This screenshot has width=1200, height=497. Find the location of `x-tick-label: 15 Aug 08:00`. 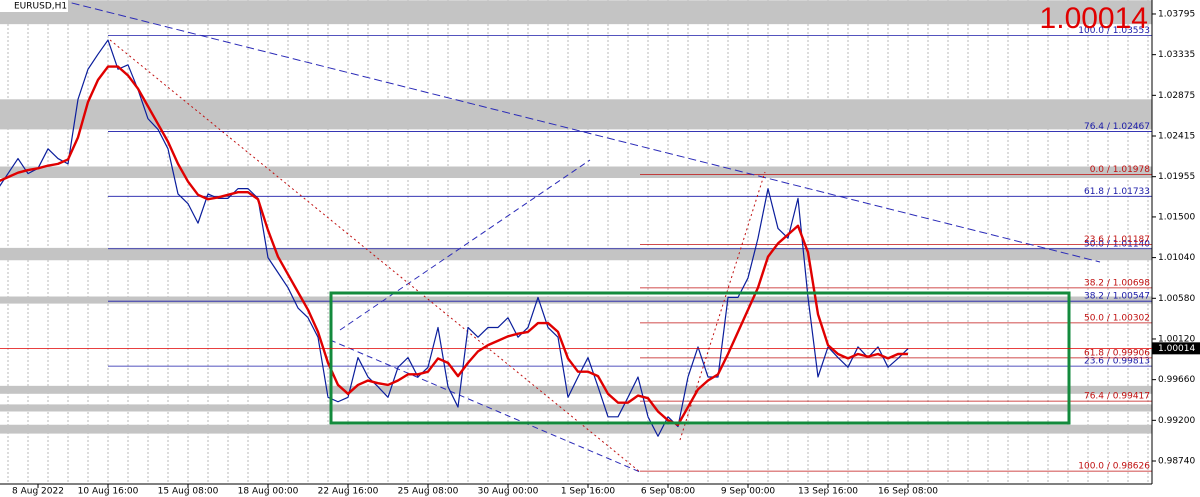

x-tick-label: 15 Aug 08:00 is located at coordinates (188, 492).